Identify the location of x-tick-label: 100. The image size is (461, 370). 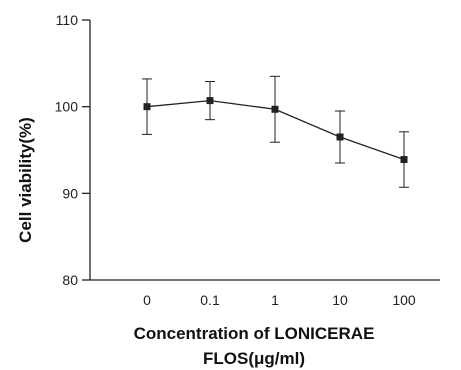
(404, 300).